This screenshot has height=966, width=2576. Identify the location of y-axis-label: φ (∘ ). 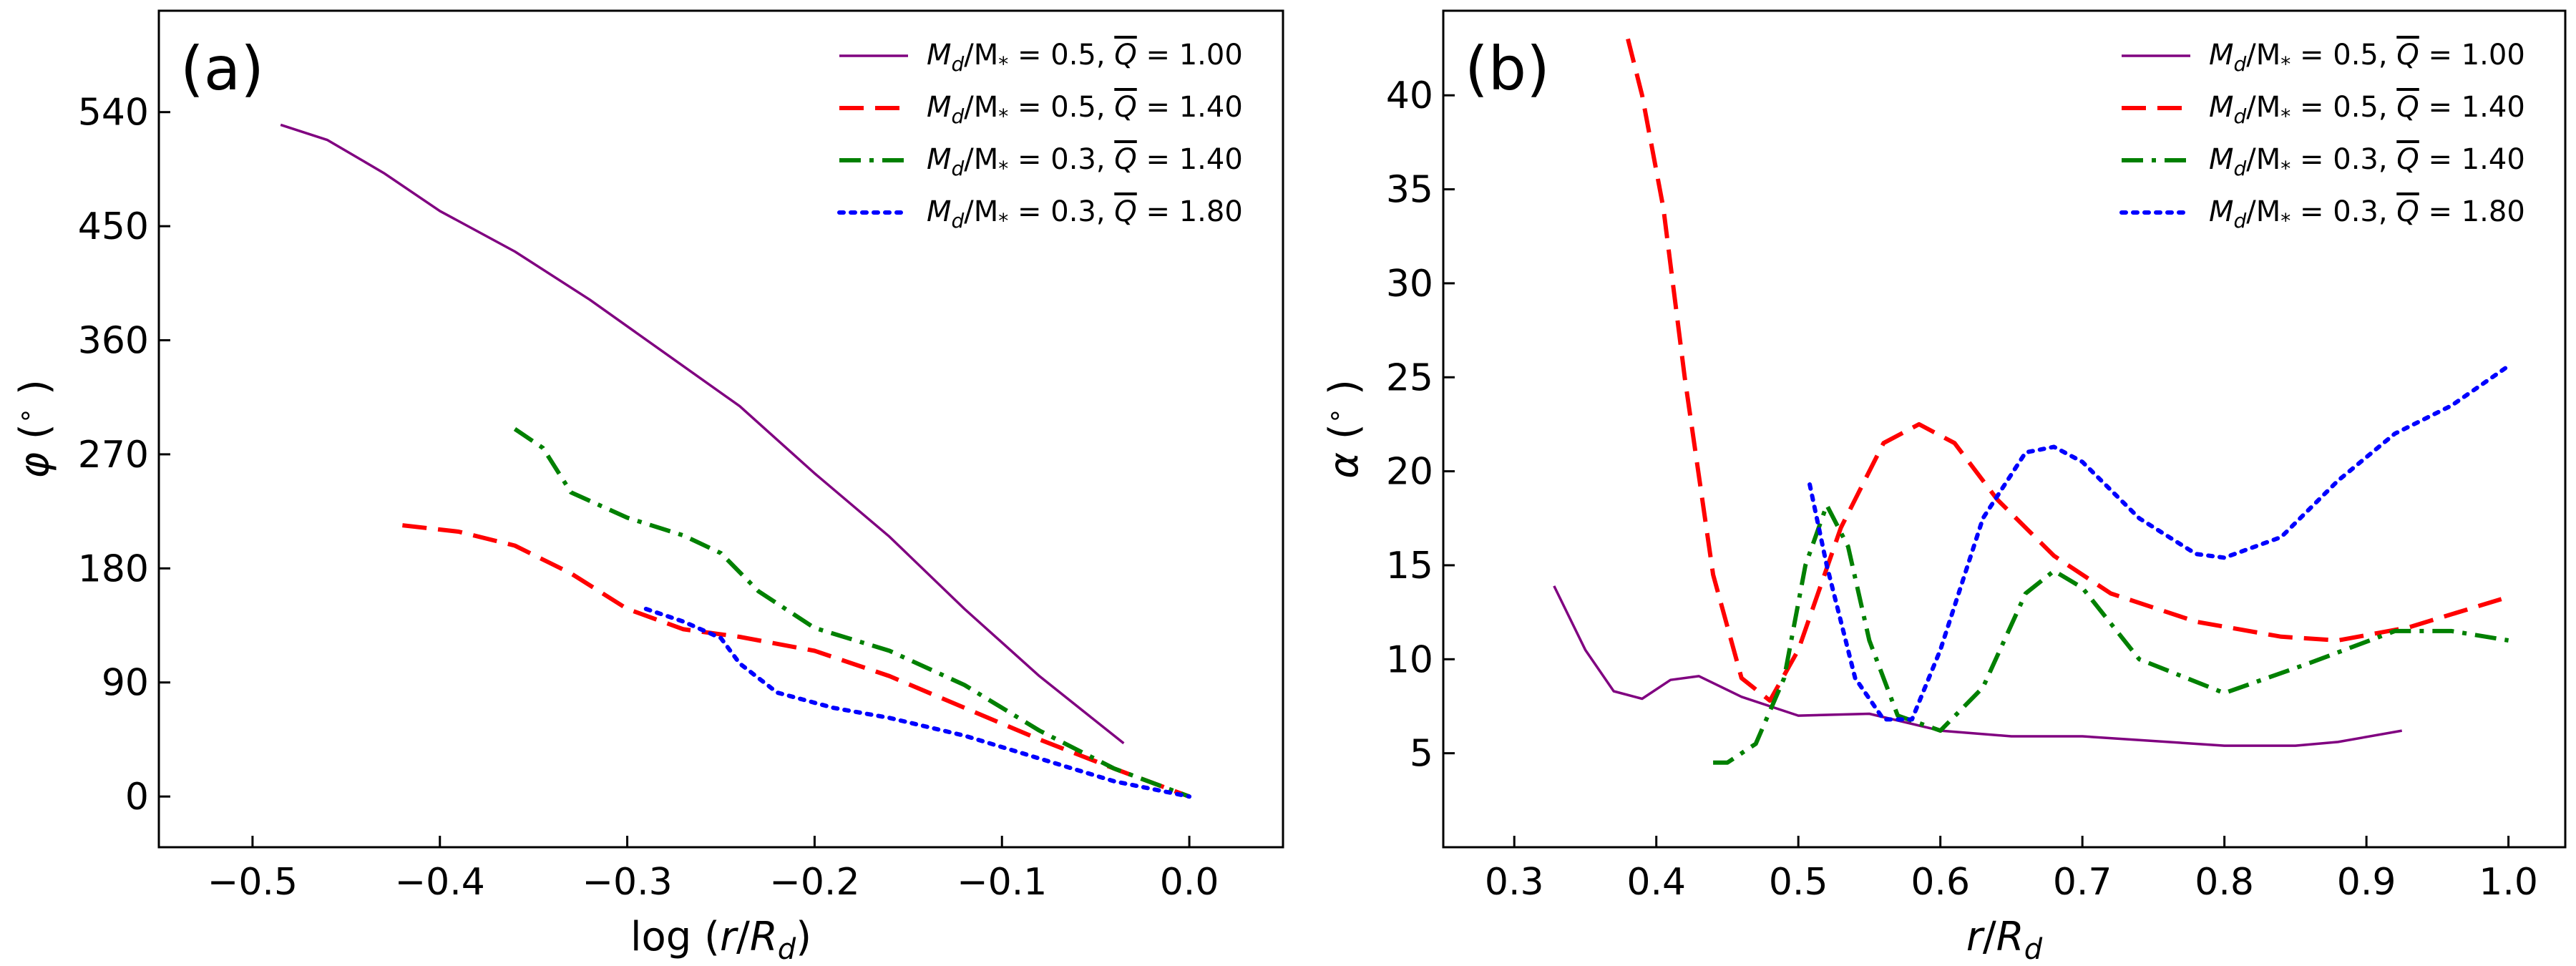
(34, 429).